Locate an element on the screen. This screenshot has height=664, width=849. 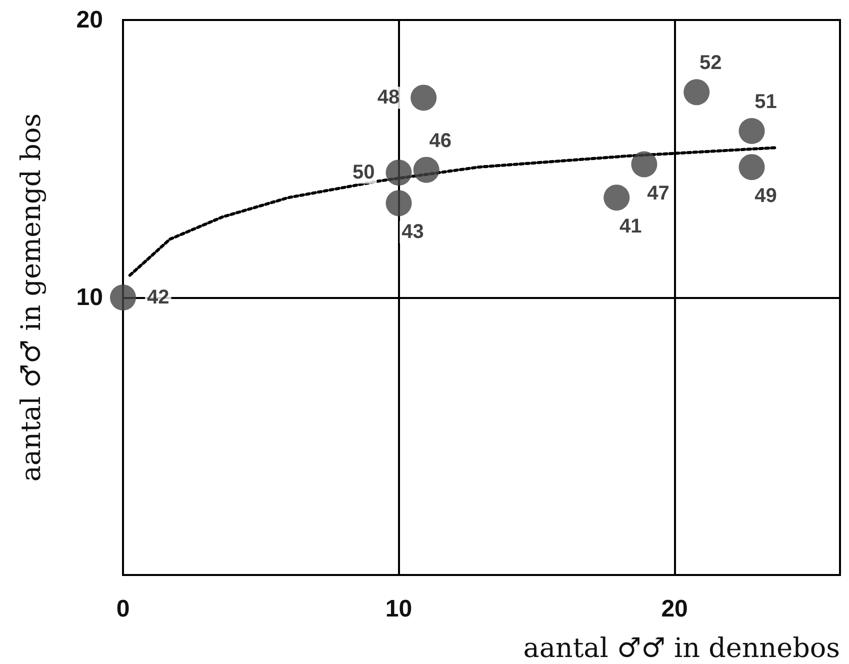
annotation: 41 is located at coordinates (631, 227).